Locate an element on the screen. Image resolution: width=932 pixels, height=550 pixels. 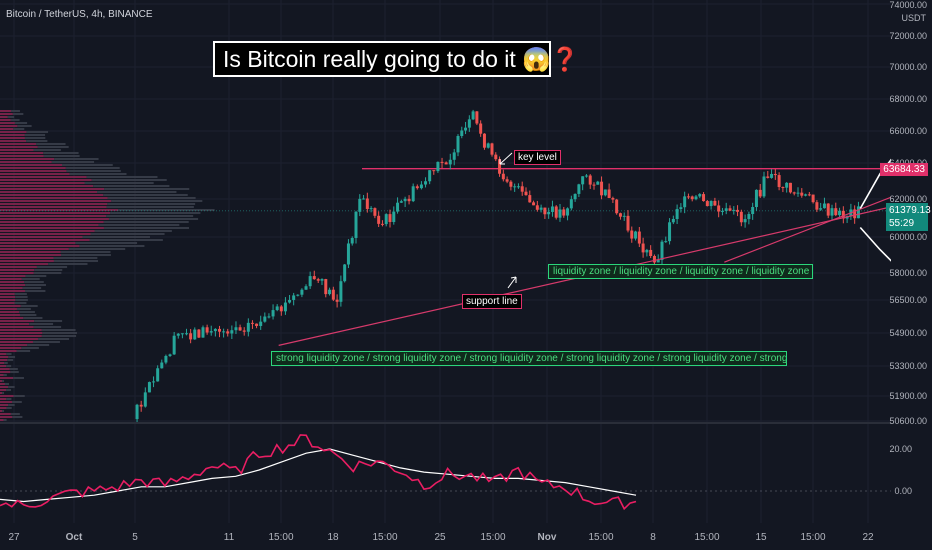
chart-title: Is Bitcoin really going to do it 😱❓ is located at coordinates (401, 58).